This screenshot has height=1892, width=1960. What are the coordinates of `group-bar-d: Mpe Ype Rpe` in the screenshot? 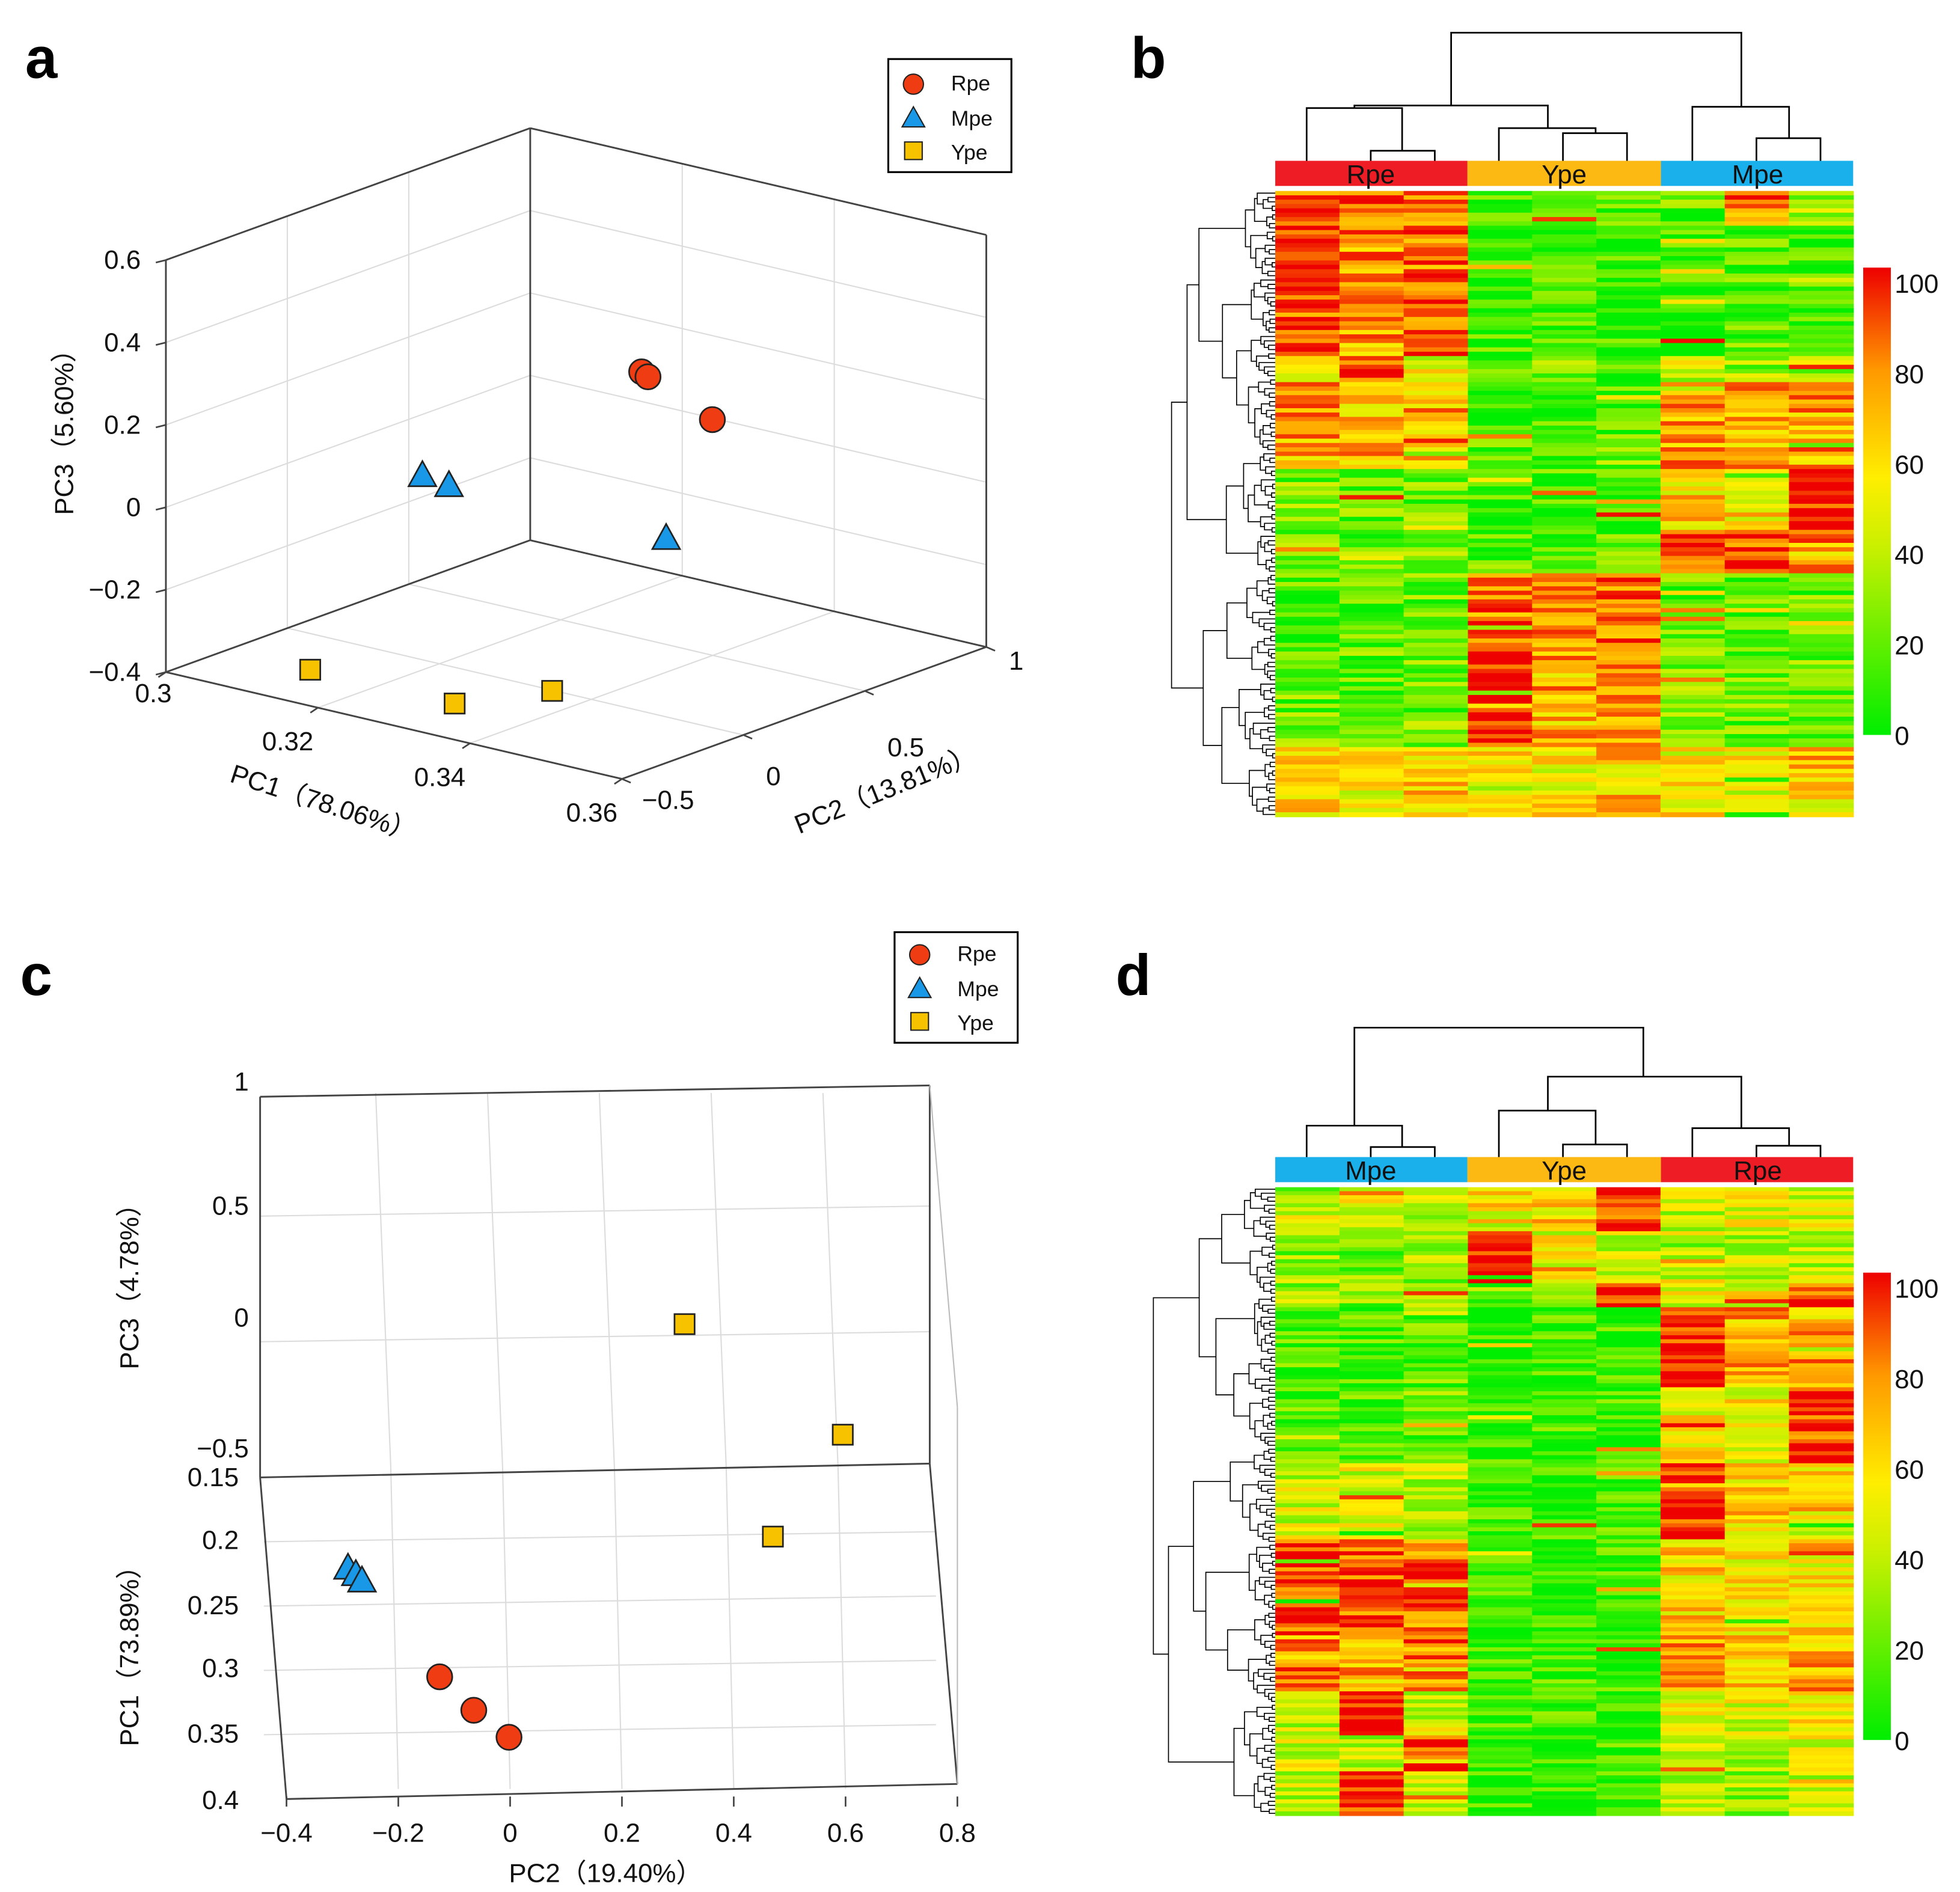 It's located at (1564, 1171).